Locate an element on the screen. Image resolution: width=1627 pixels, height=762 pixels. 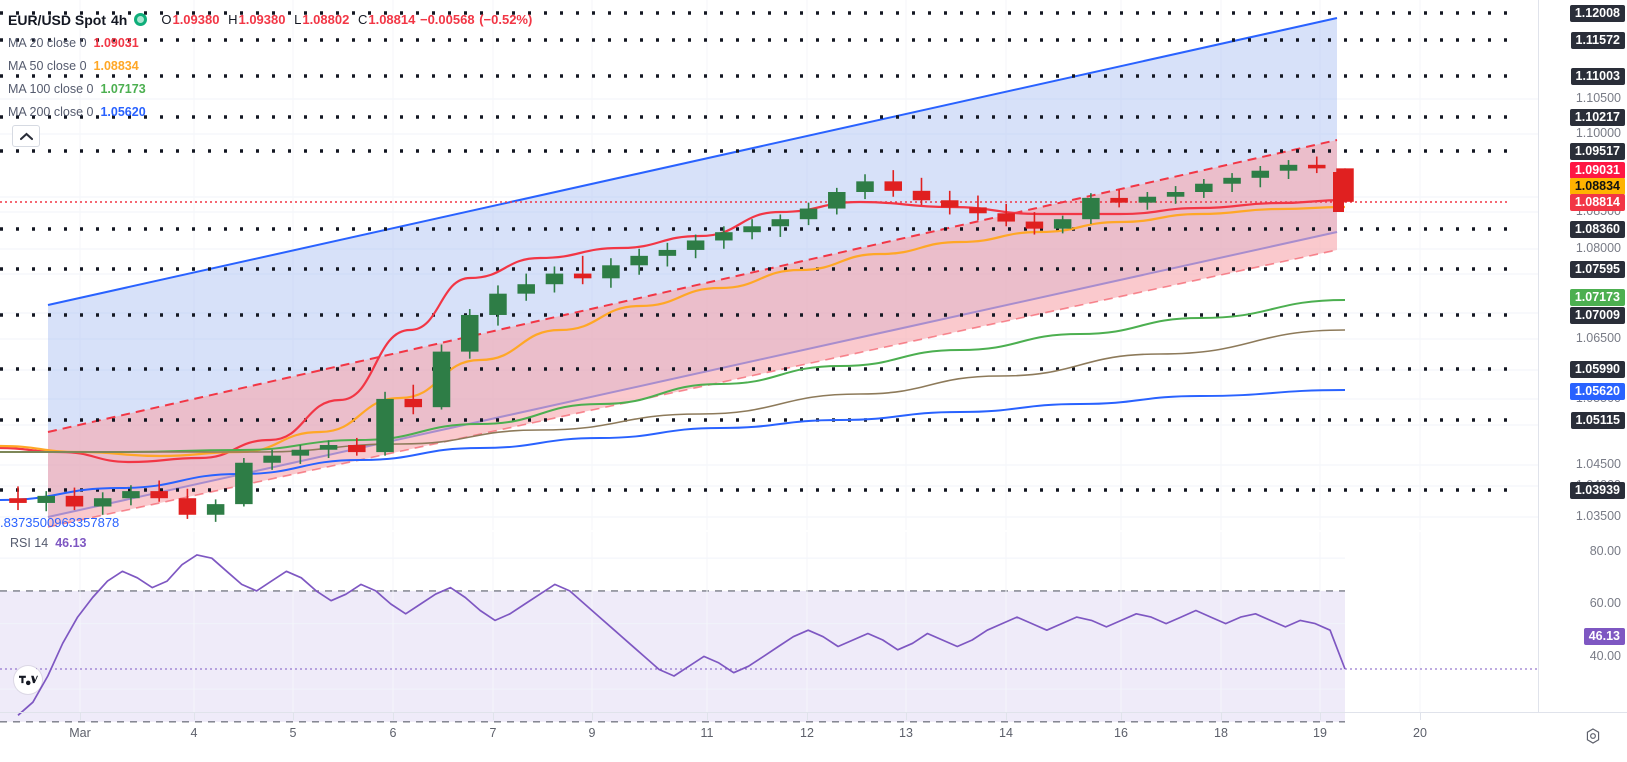
price-axis-tag: 1.07173 is located at coordinates (1597, 297).